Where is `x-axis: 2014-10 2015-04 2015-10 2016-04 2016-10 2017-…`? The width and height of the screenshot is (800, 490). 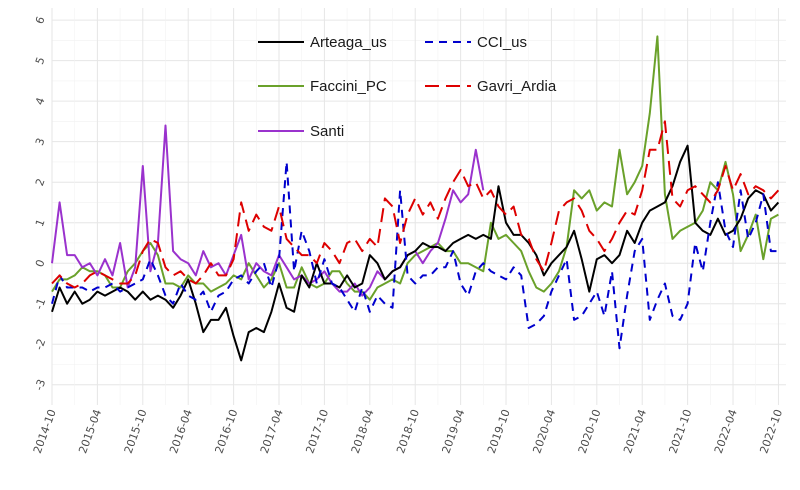 x-axis: 2014-10 2015-04 2015-10 2016-04 2016-10 2017-… is located at coordinates (408, 432).